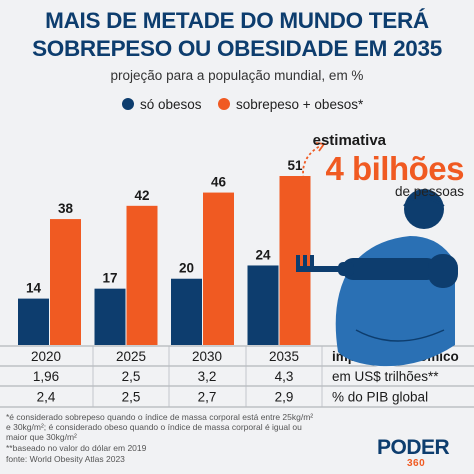  What do you see at coordinates (110, 316) in the screenshot?
I see `bar-obese-2025` at bounding box center [110, 316].